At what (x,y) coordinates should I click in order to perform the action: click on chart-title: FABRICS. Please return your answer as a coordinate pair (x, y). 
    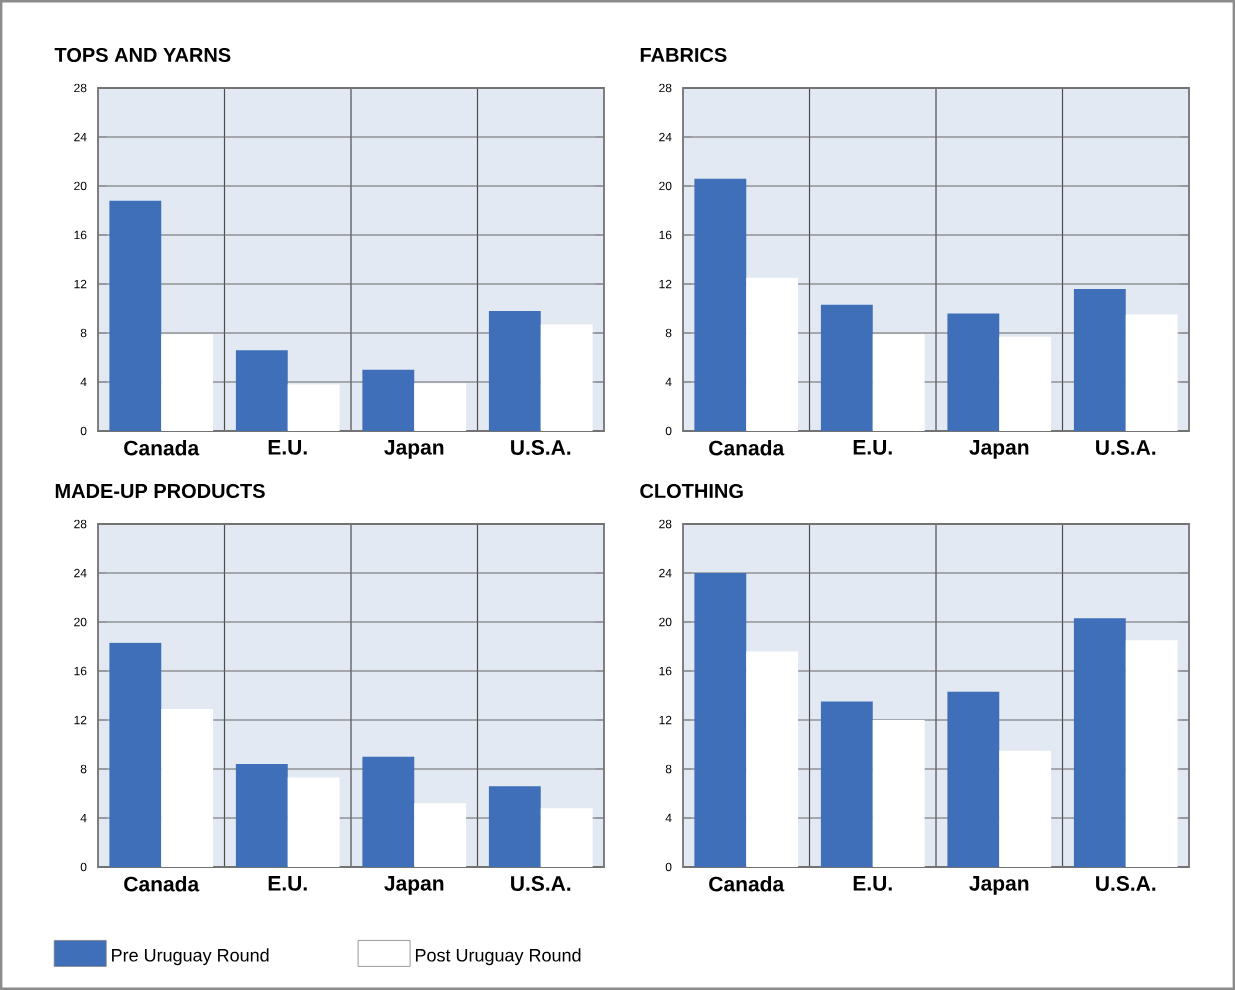
    Looking at the image, I should click on (683, 55).